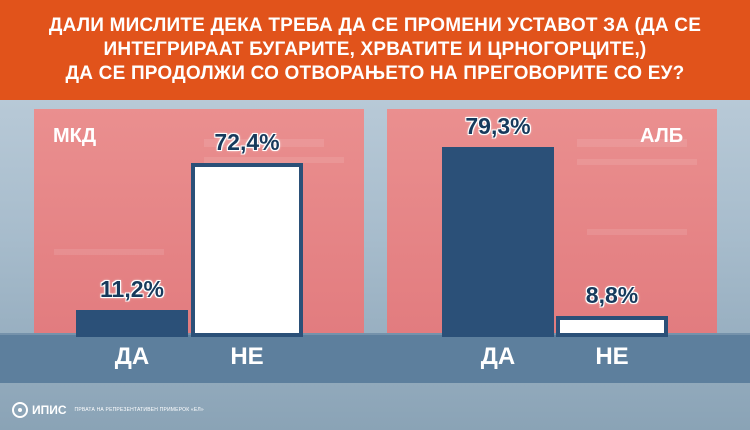 The image size is (750, 430). What do you see at coordinates (662, 136) in the screenshot?
I see `panel-label-alb: АЛБ` at bounding box center [662, 136].